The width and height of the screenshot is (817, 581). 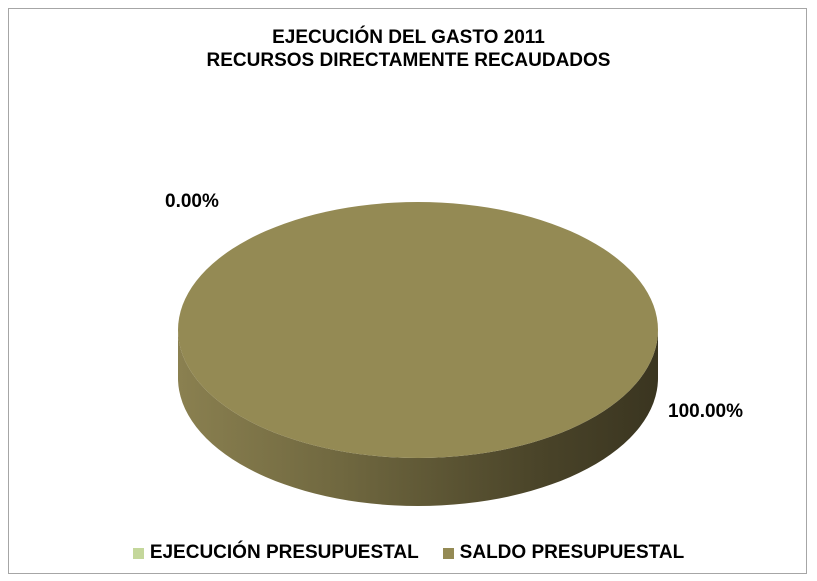 What do you see at coordinates (705, 411) in the screenshot?
I see `data-label-saldo: 100.00%` at bounding box center [705, 411].